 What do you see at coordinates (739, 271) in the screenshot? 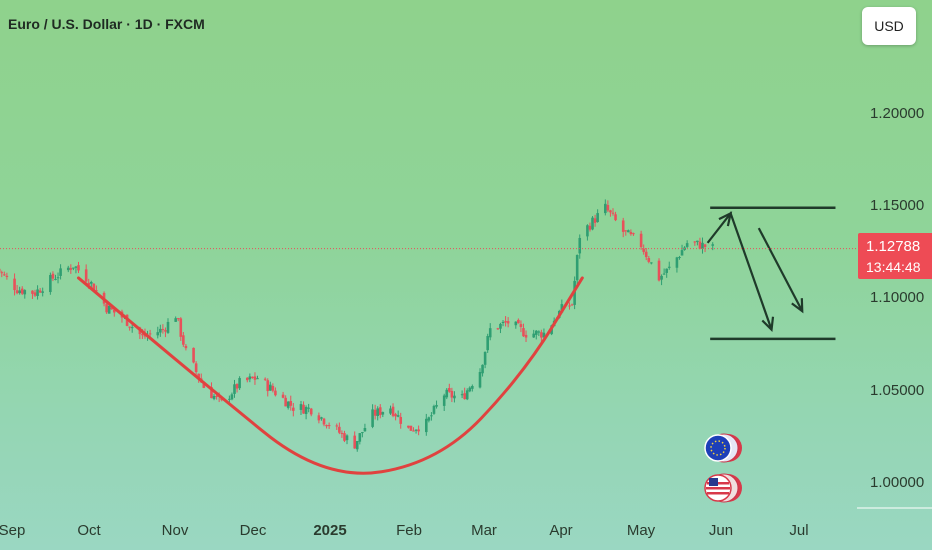
I see `projection-path` at bounding box center [739, 271].